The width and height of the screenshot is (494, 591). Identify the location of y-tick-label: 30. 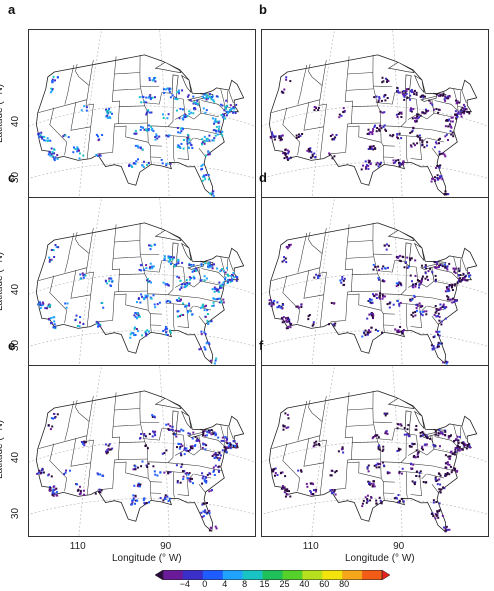
(16, 514).